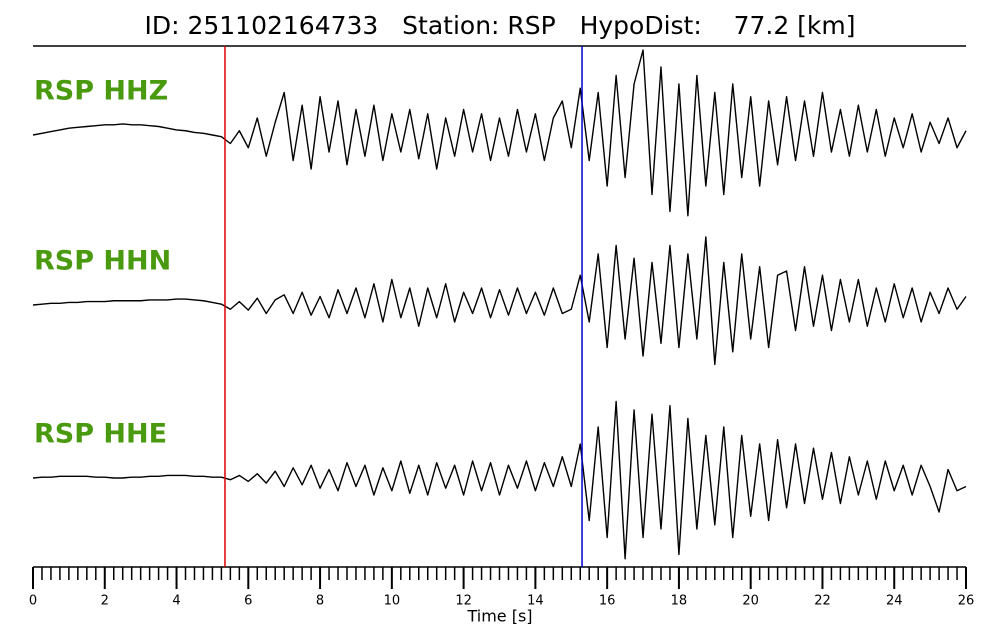 The image size is (1000, 640). I want to click on x-tick-label: 4, so click(176, 601).